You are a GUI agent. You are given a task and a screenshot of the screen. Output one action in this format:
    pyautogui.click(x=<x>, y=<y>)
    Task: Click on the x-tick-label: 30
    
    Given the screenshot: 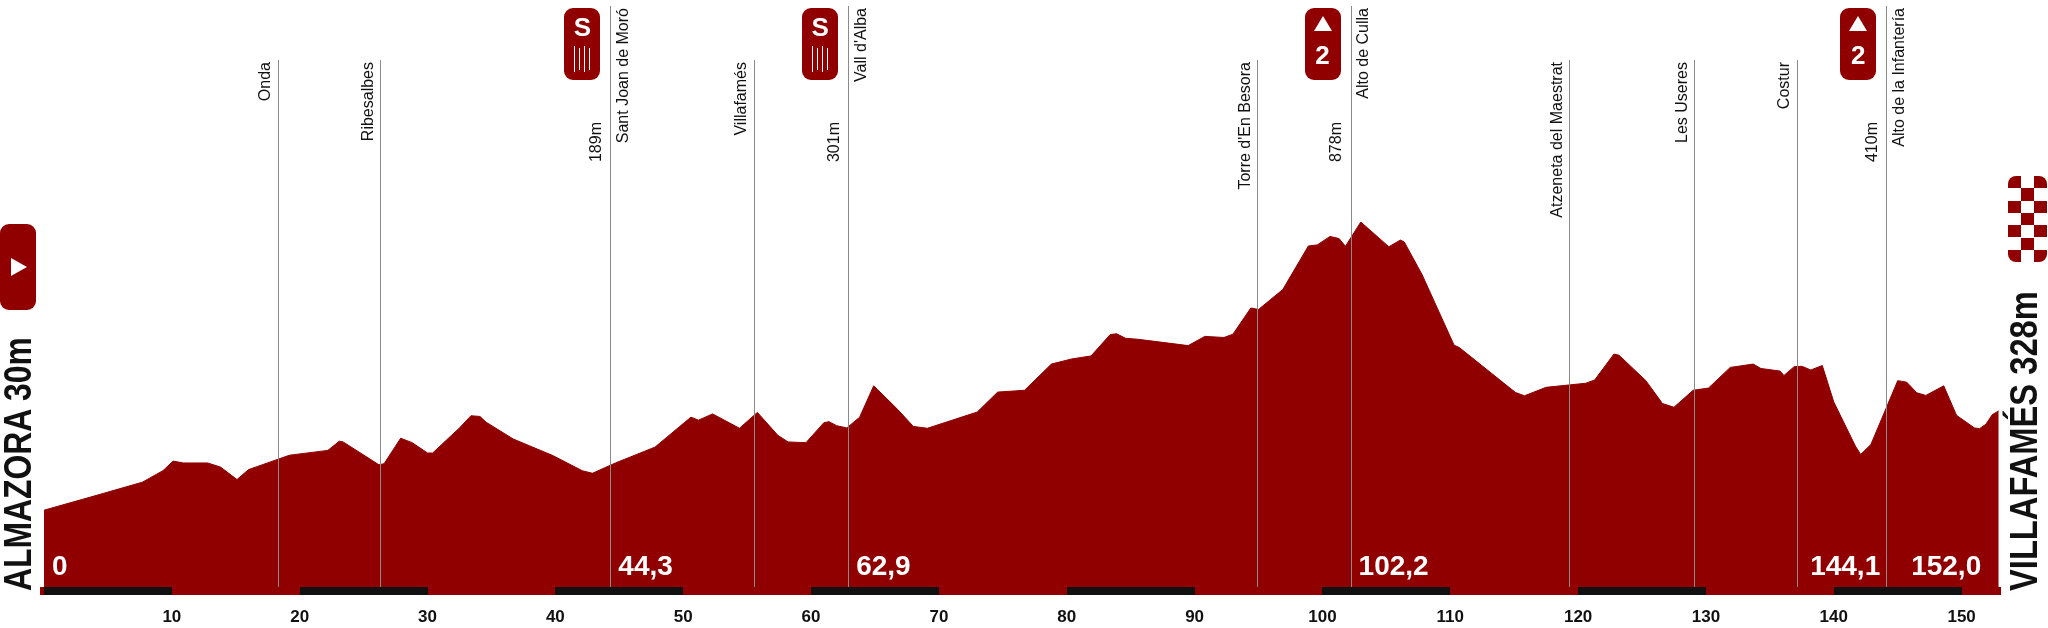 What is the action you would take?
    pyautogui.click(x=427, y=616)
    